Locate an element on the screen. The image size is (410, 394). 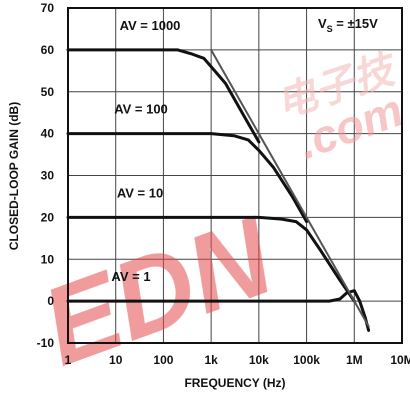
x-tick-label: 1k is located at coordinates (211, 360).